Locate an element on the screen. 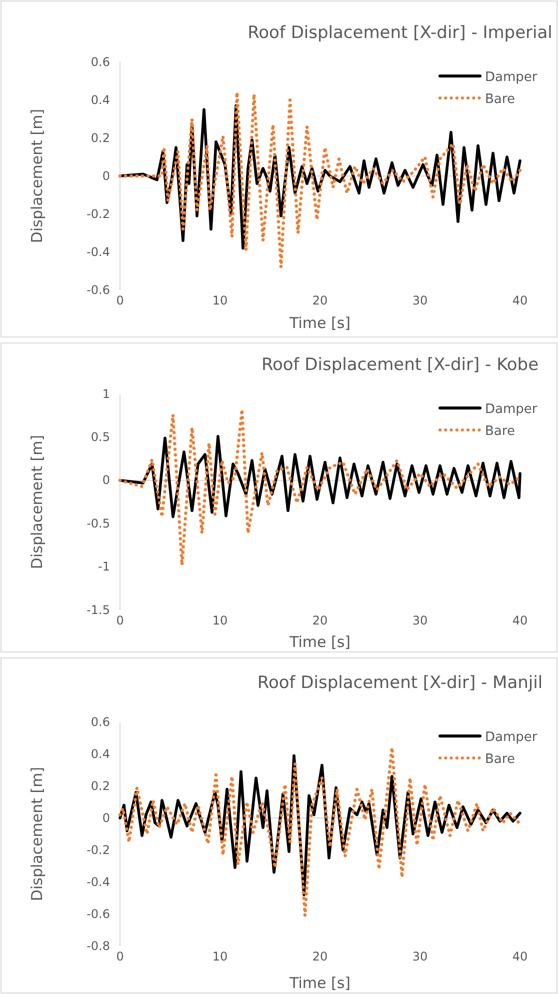  y-tick-label: -0.5 is located at coordinates (98, 523).